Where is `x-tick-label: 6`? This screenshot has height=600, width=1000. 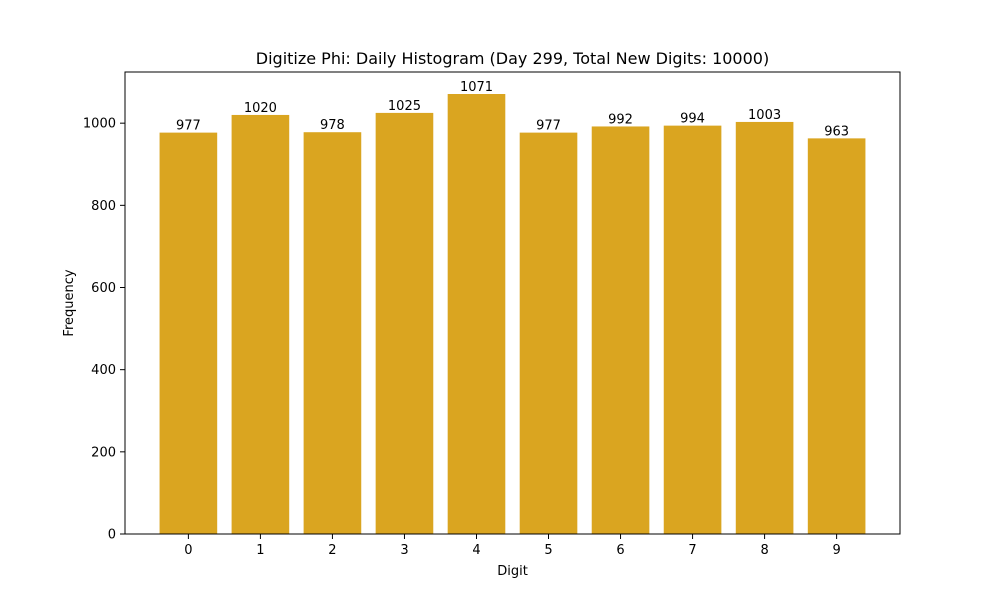
x-tick-label: 6 is located at coordinates (620, 550).